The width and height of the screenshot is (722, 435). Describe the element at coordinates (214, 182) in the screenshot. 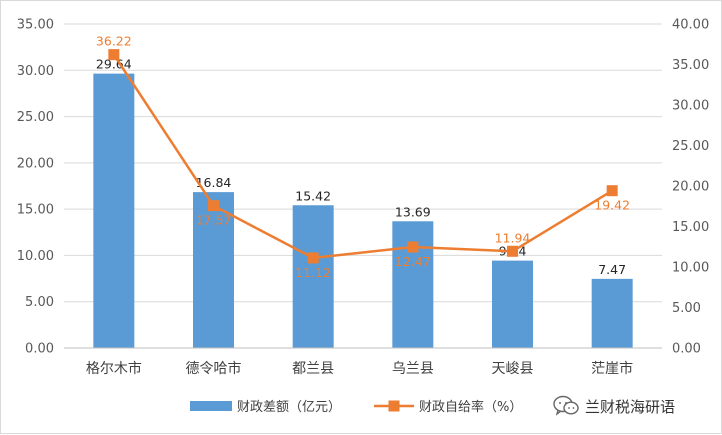

I see `bar-data-label: 16.84` at that location.